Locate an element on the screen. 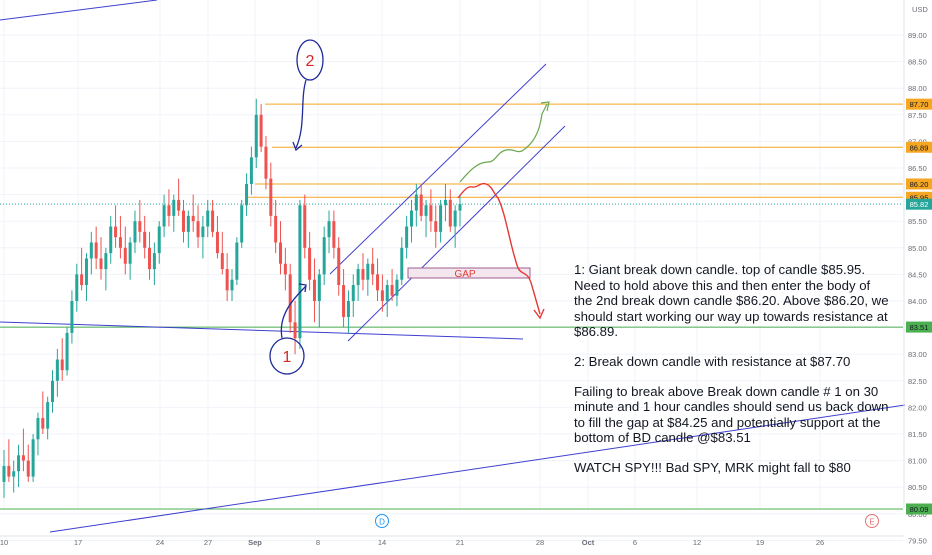  level-tag-label: 86.89 is located at coordinates (919, 147).